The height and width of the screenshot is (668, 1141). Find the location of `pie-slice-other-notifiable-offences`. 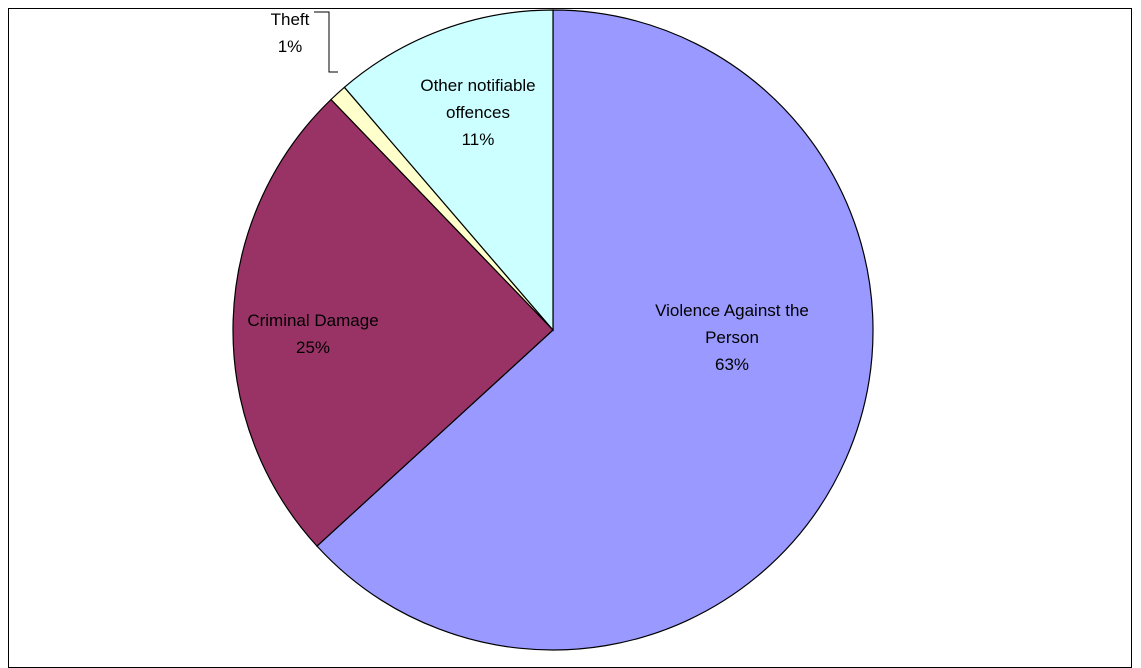

pie-slice-other-notifiable-offences is located at coordinates (448, 170).